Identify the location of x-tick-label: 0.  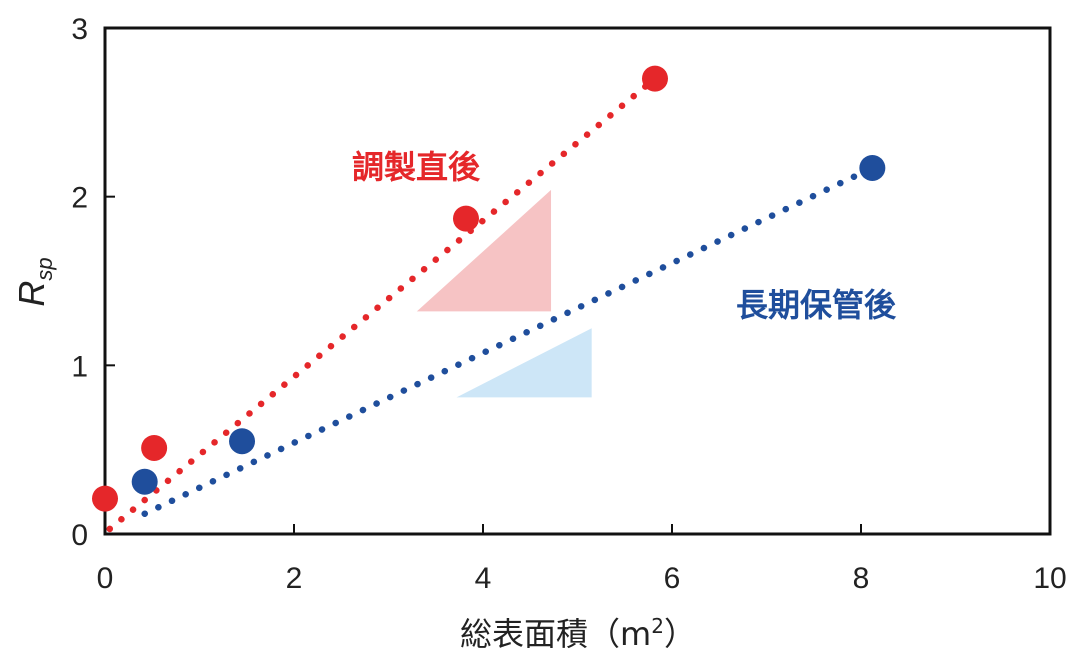
(105, 578).